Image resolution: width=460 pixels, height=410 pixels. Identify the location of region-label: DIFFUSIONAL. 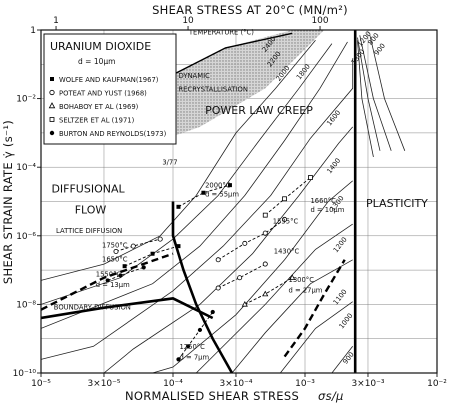
(88, 189).